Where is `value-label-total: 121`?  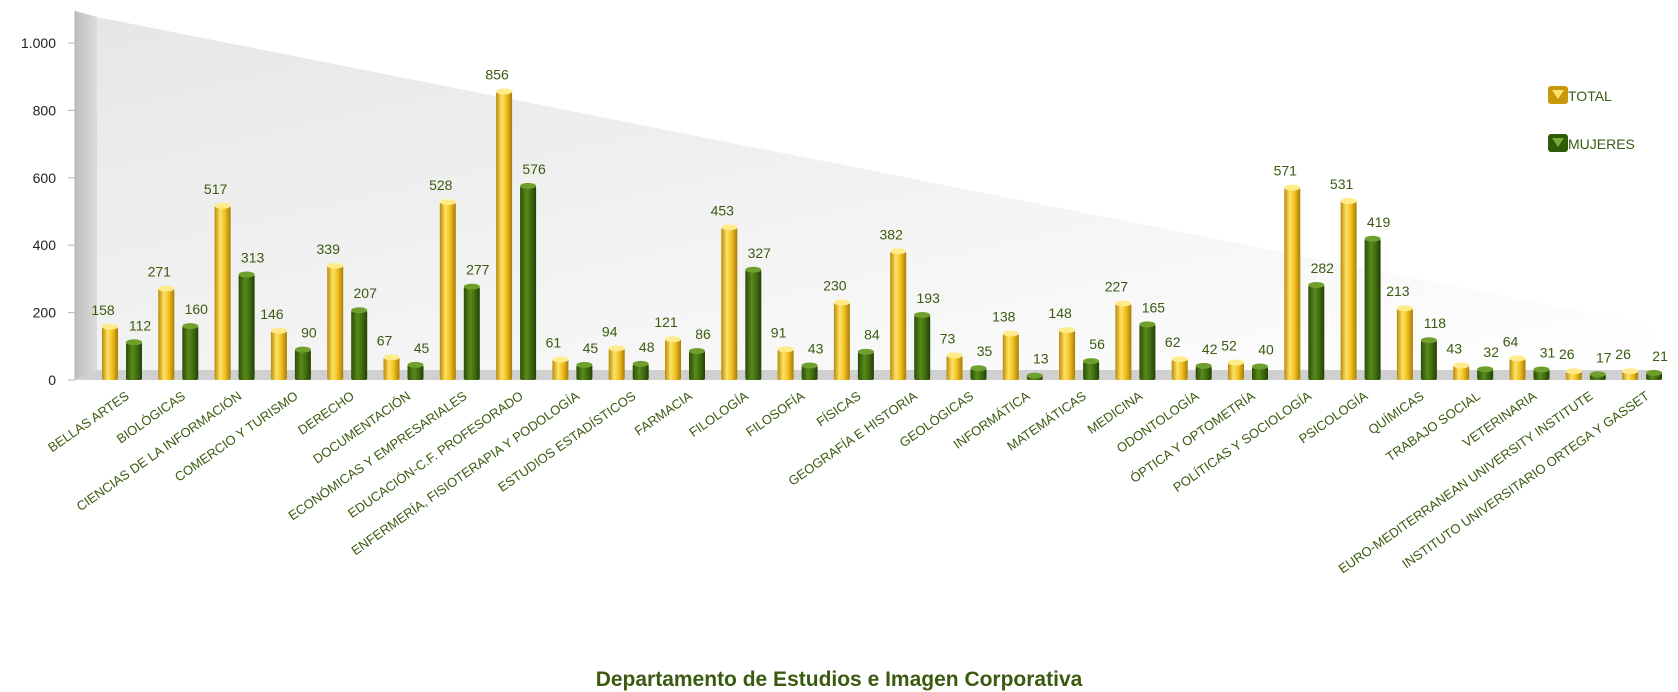 value-label-total: 121 is located at coordinates (666, 322).